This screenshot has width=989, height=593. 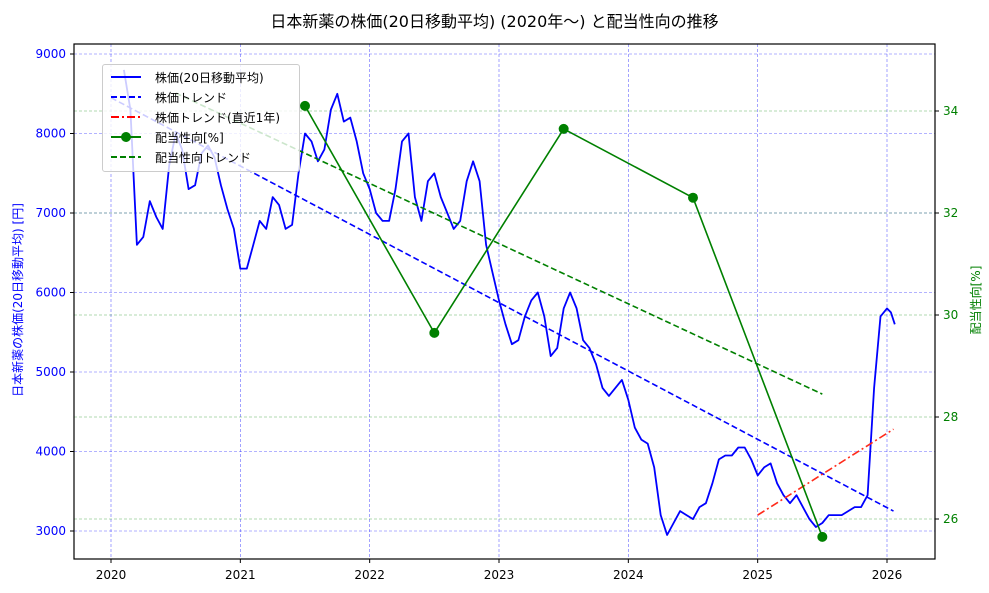 What do you see at coordinates (950, 519) in the screenshot?
I see `svg-text: 26` at bounding box center [950, 519].